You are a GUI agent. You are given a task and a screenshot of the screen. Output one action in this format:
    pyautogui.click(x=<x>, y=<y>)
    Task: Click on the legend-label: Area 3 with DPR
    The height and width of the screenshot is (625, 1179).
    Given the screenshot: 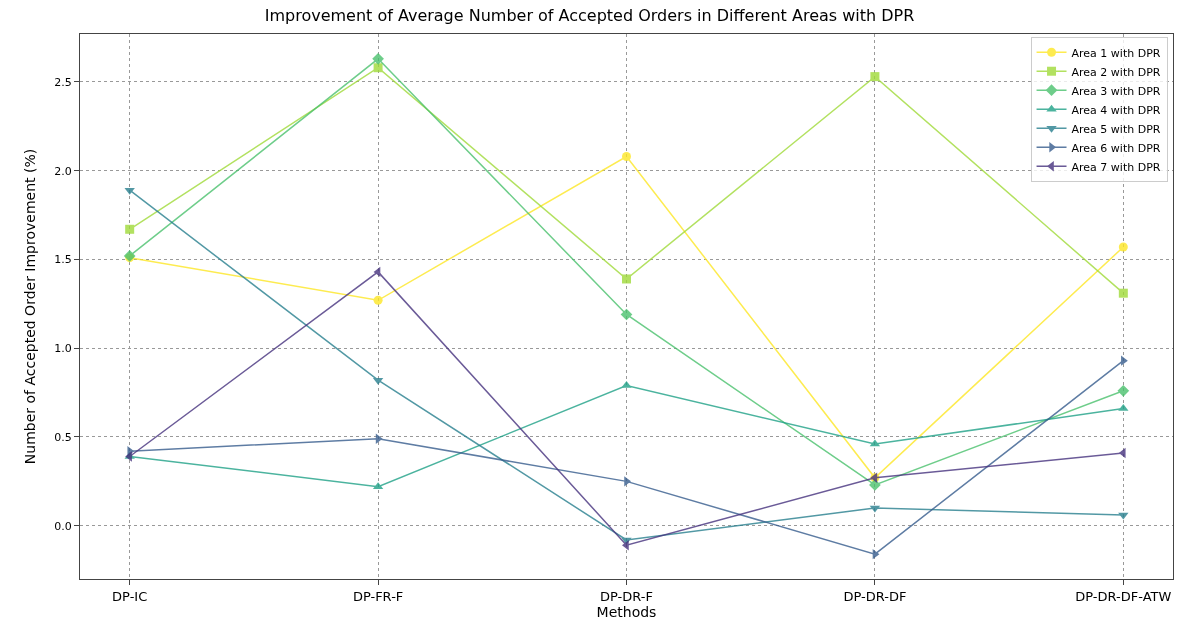 What is the action you would take?
    pyautogui.click(x=1116, y=91)
    